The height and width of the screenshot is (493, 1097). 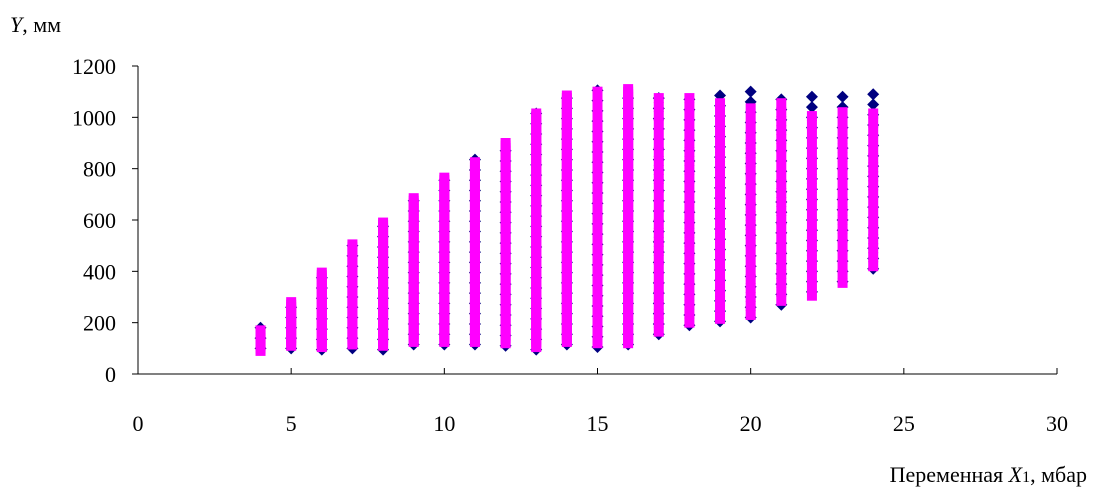 I want to click on x-axis-label: Переменная X1, мбар, so click(x=988, y=474).